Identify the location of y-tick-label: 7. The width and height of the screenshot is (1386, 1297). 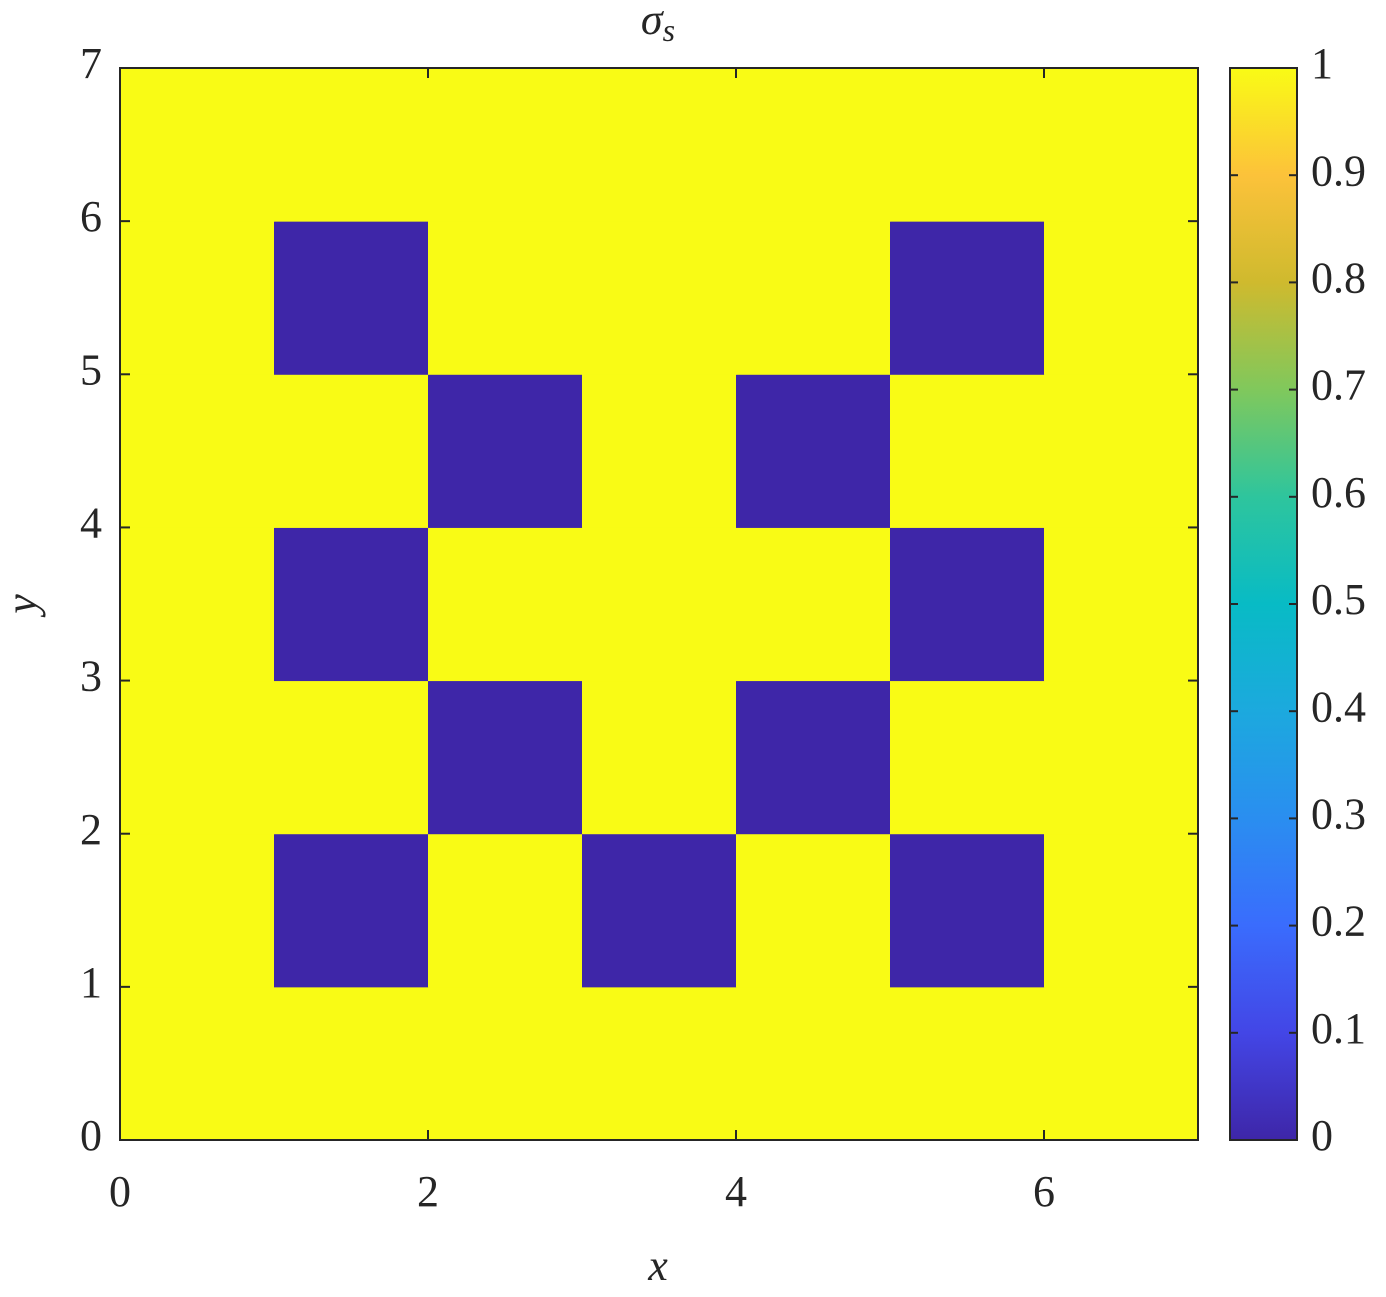
(91, 63).